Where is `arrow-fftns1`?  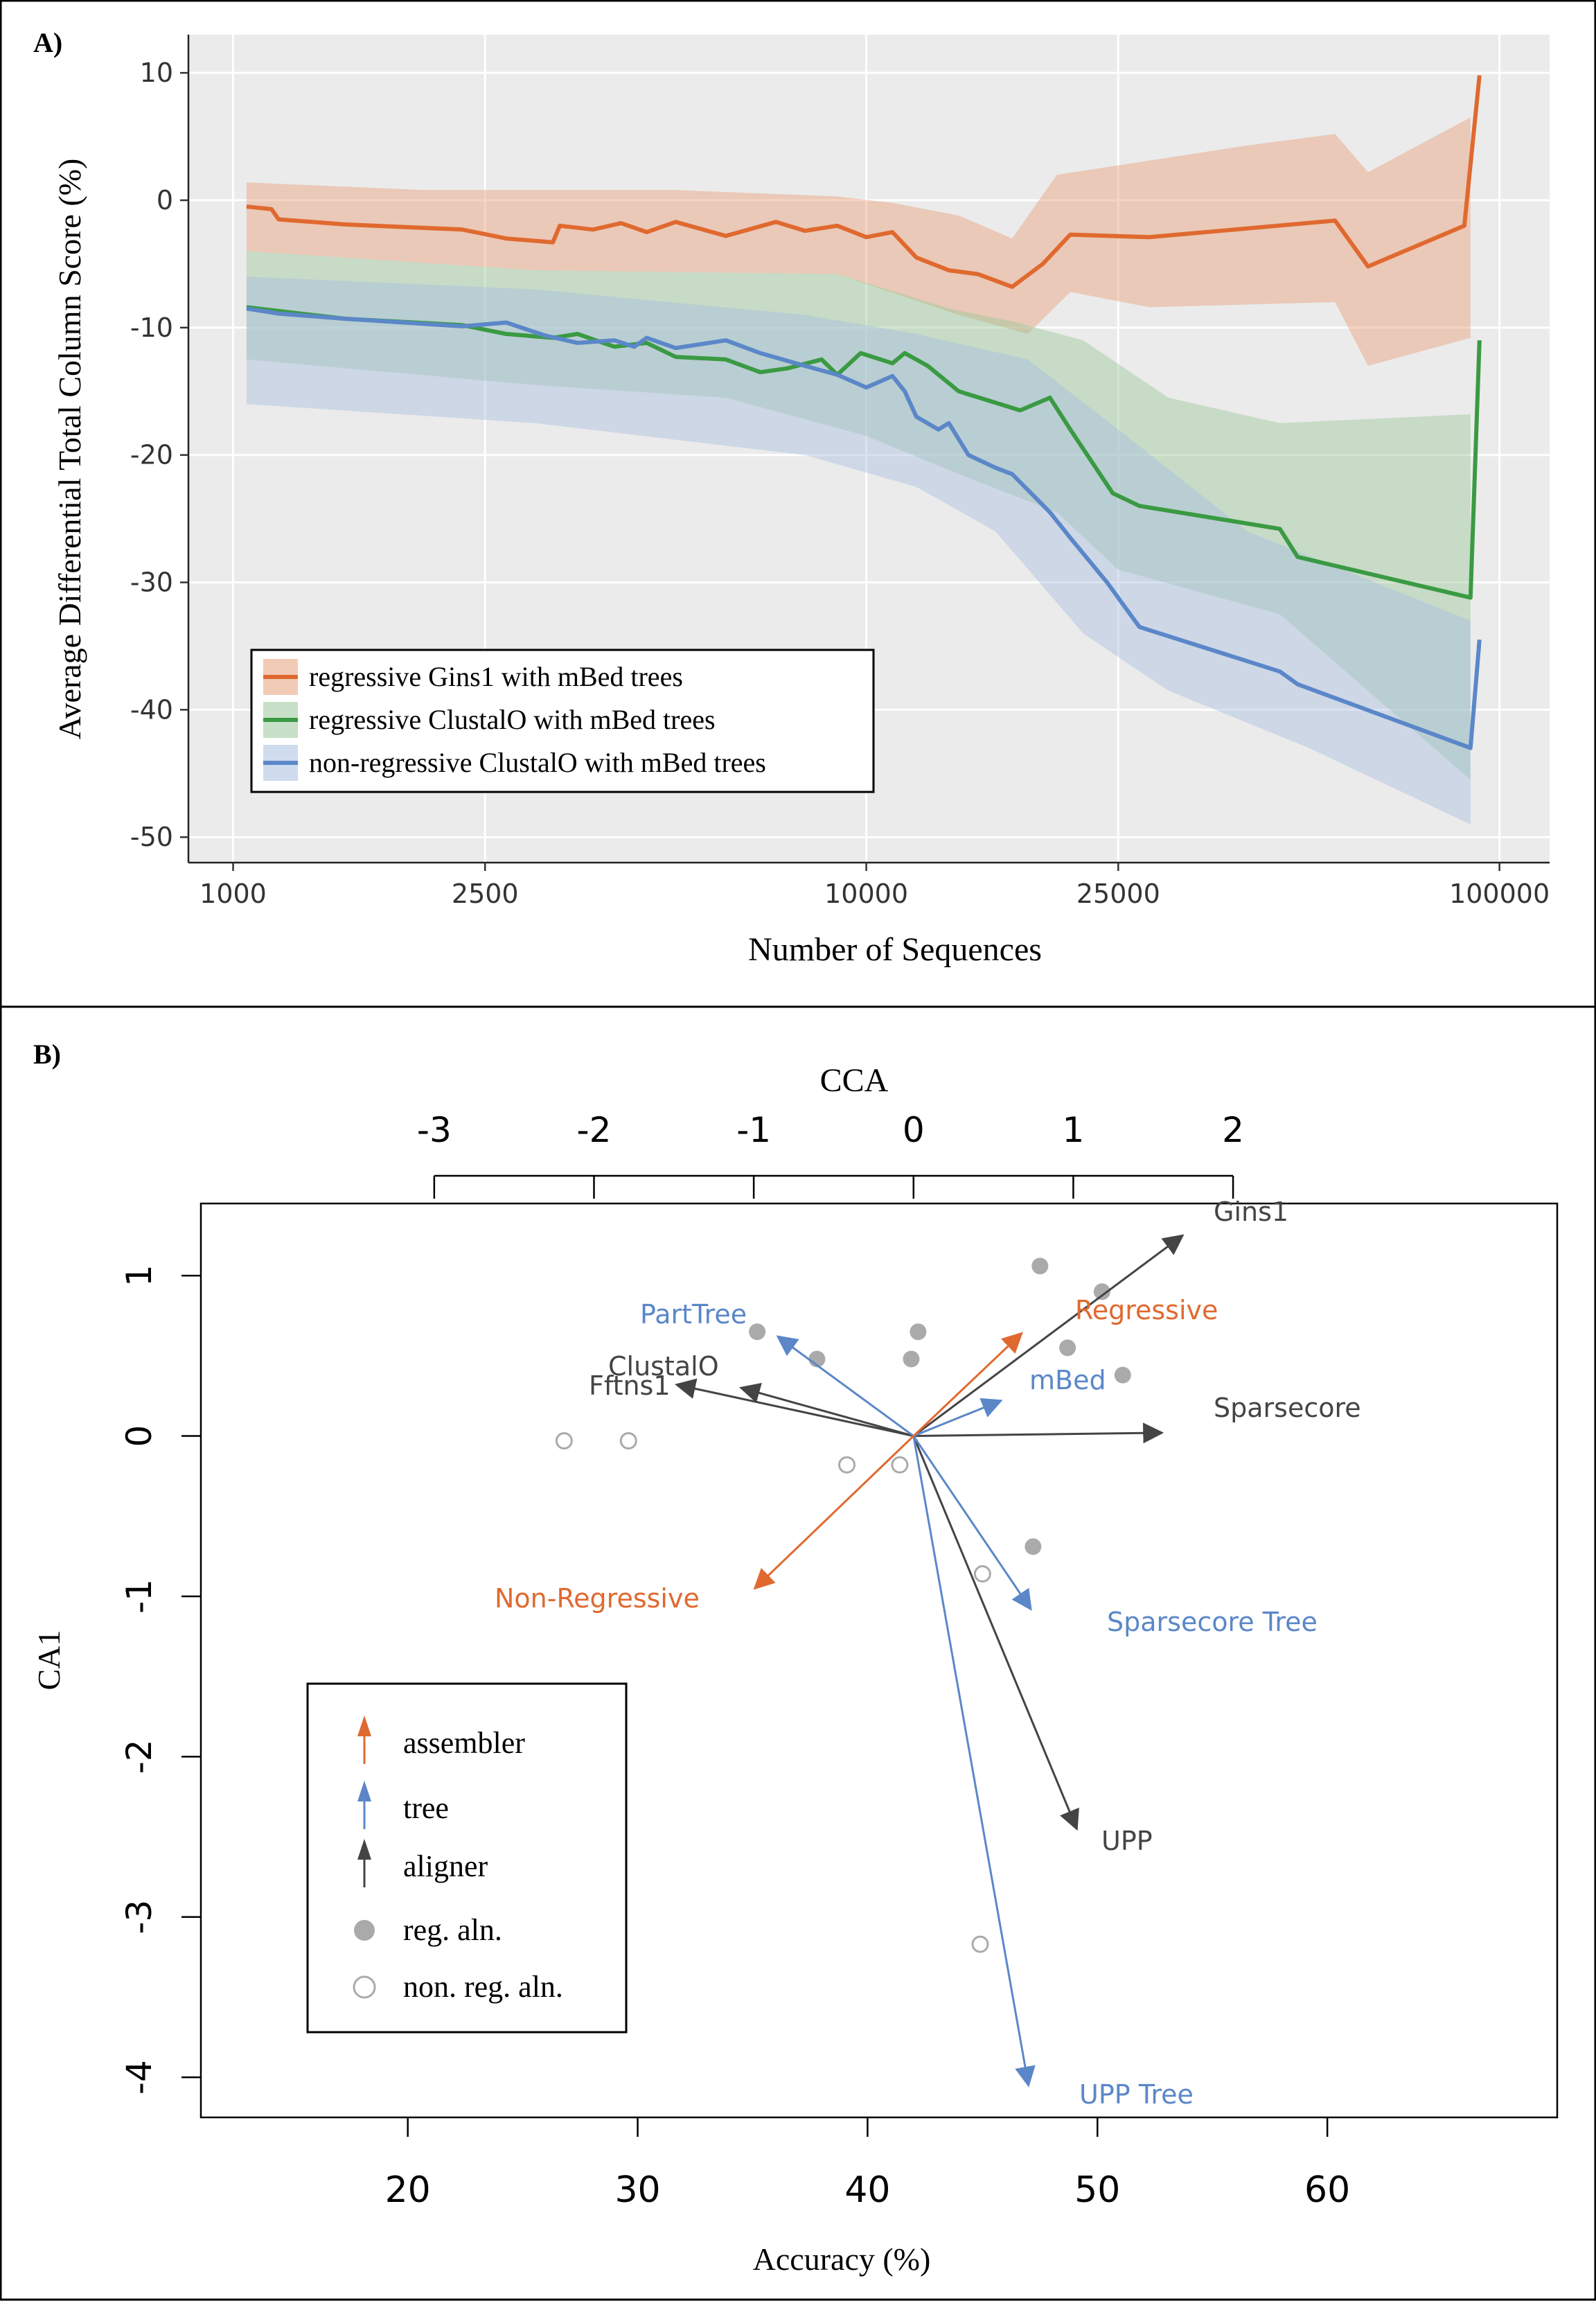
arrow-fftns1 is located at coordinates (794, 1408).